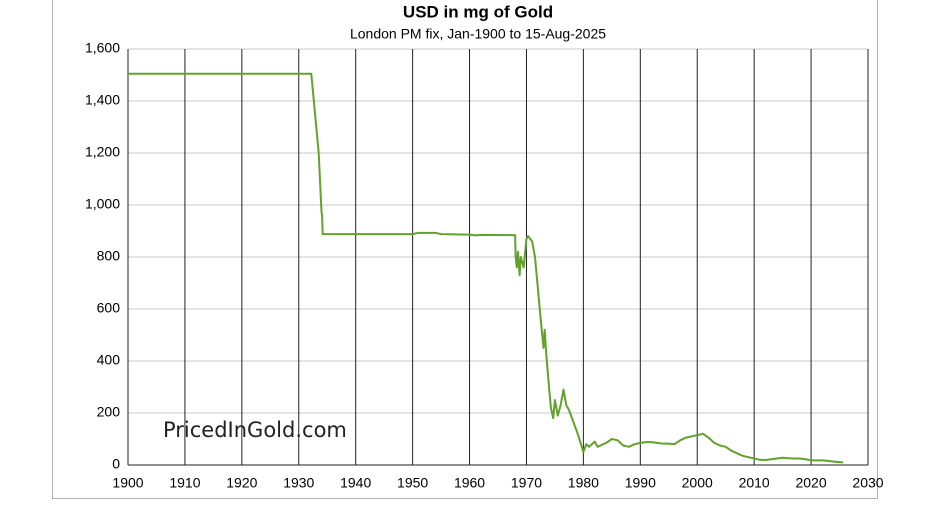  What do you see at coordinates (412, 483) in the screenshot?
I see `x-tick-label: 1950` at bounding box center [412, 483].